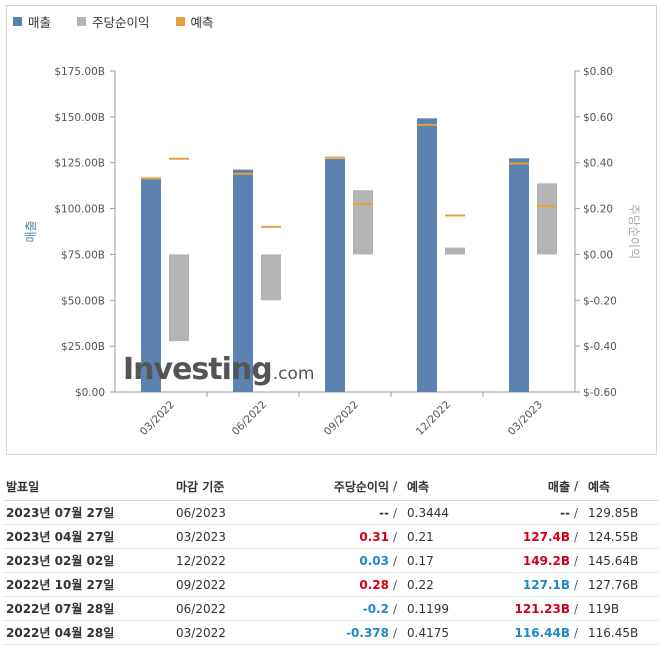 The height and width of the screenshot is (649, 665). I want to click on legend-forecast: 예측, so click(194, 21).